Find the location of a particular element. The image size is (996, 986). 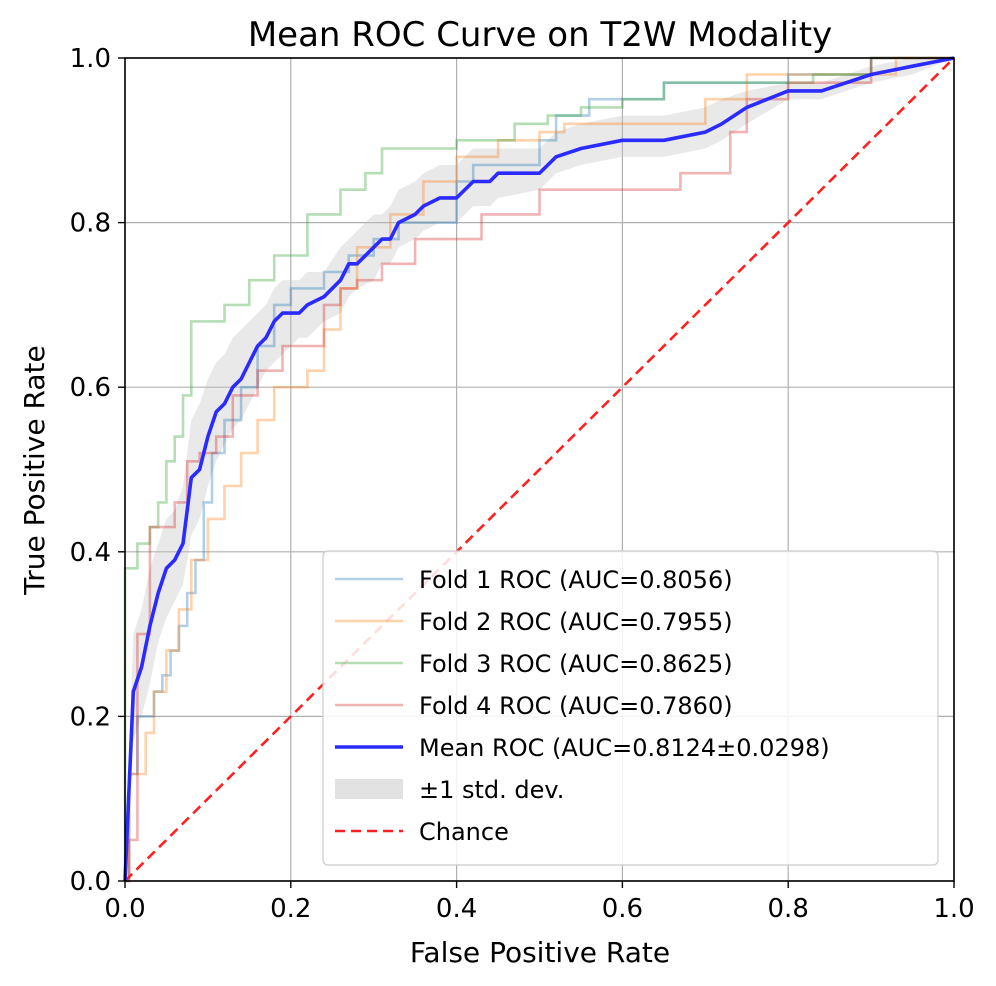

y-tick-label: 0.2 is located at coordinates (90, 717).